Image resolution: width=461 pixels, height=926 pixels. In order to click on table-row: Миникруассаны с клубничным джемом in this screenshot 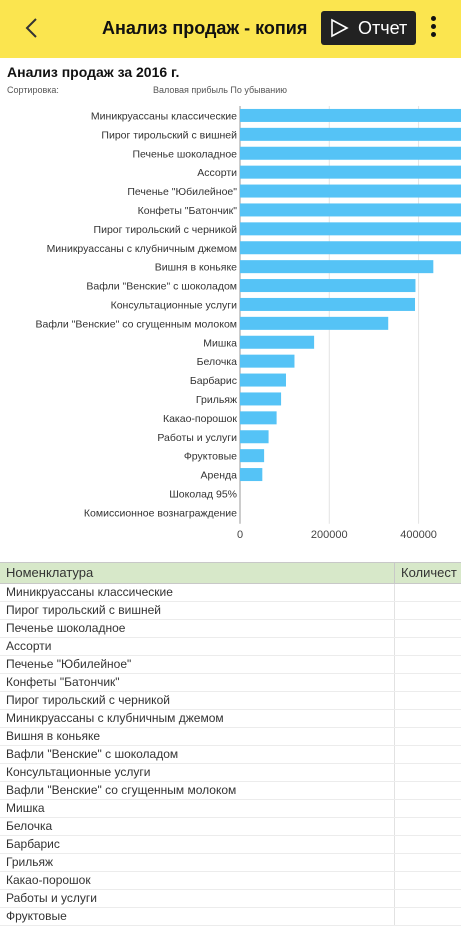, I will do `click(230, 719)`.